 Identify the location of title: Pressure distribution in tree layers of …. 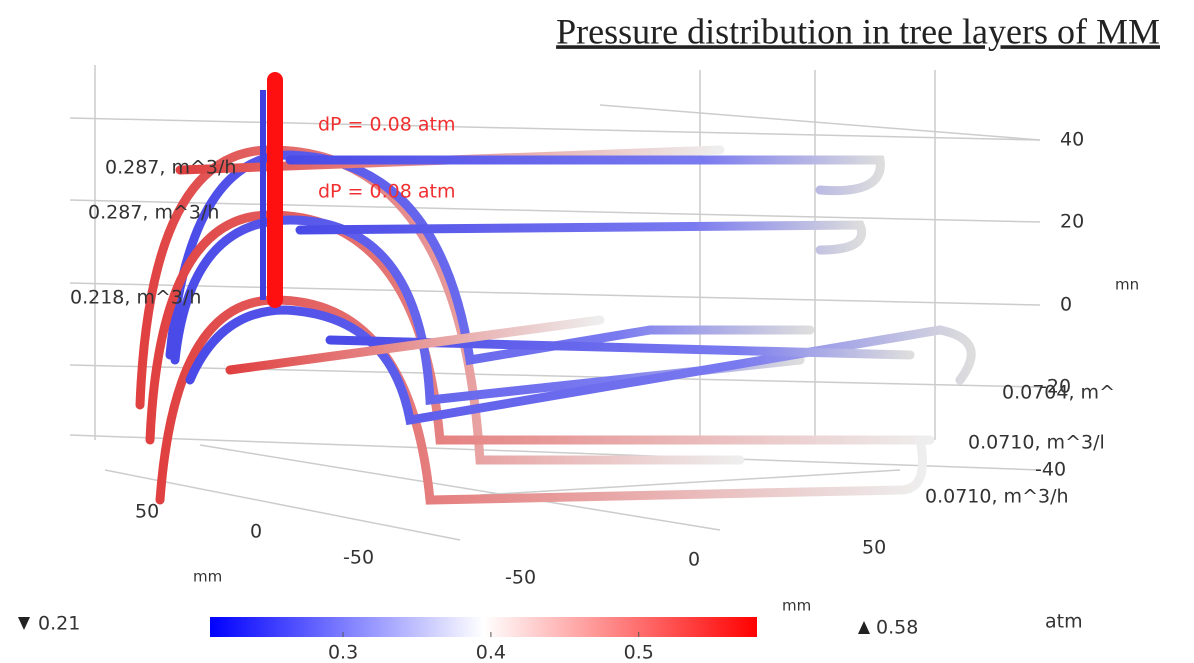
(858, 31).